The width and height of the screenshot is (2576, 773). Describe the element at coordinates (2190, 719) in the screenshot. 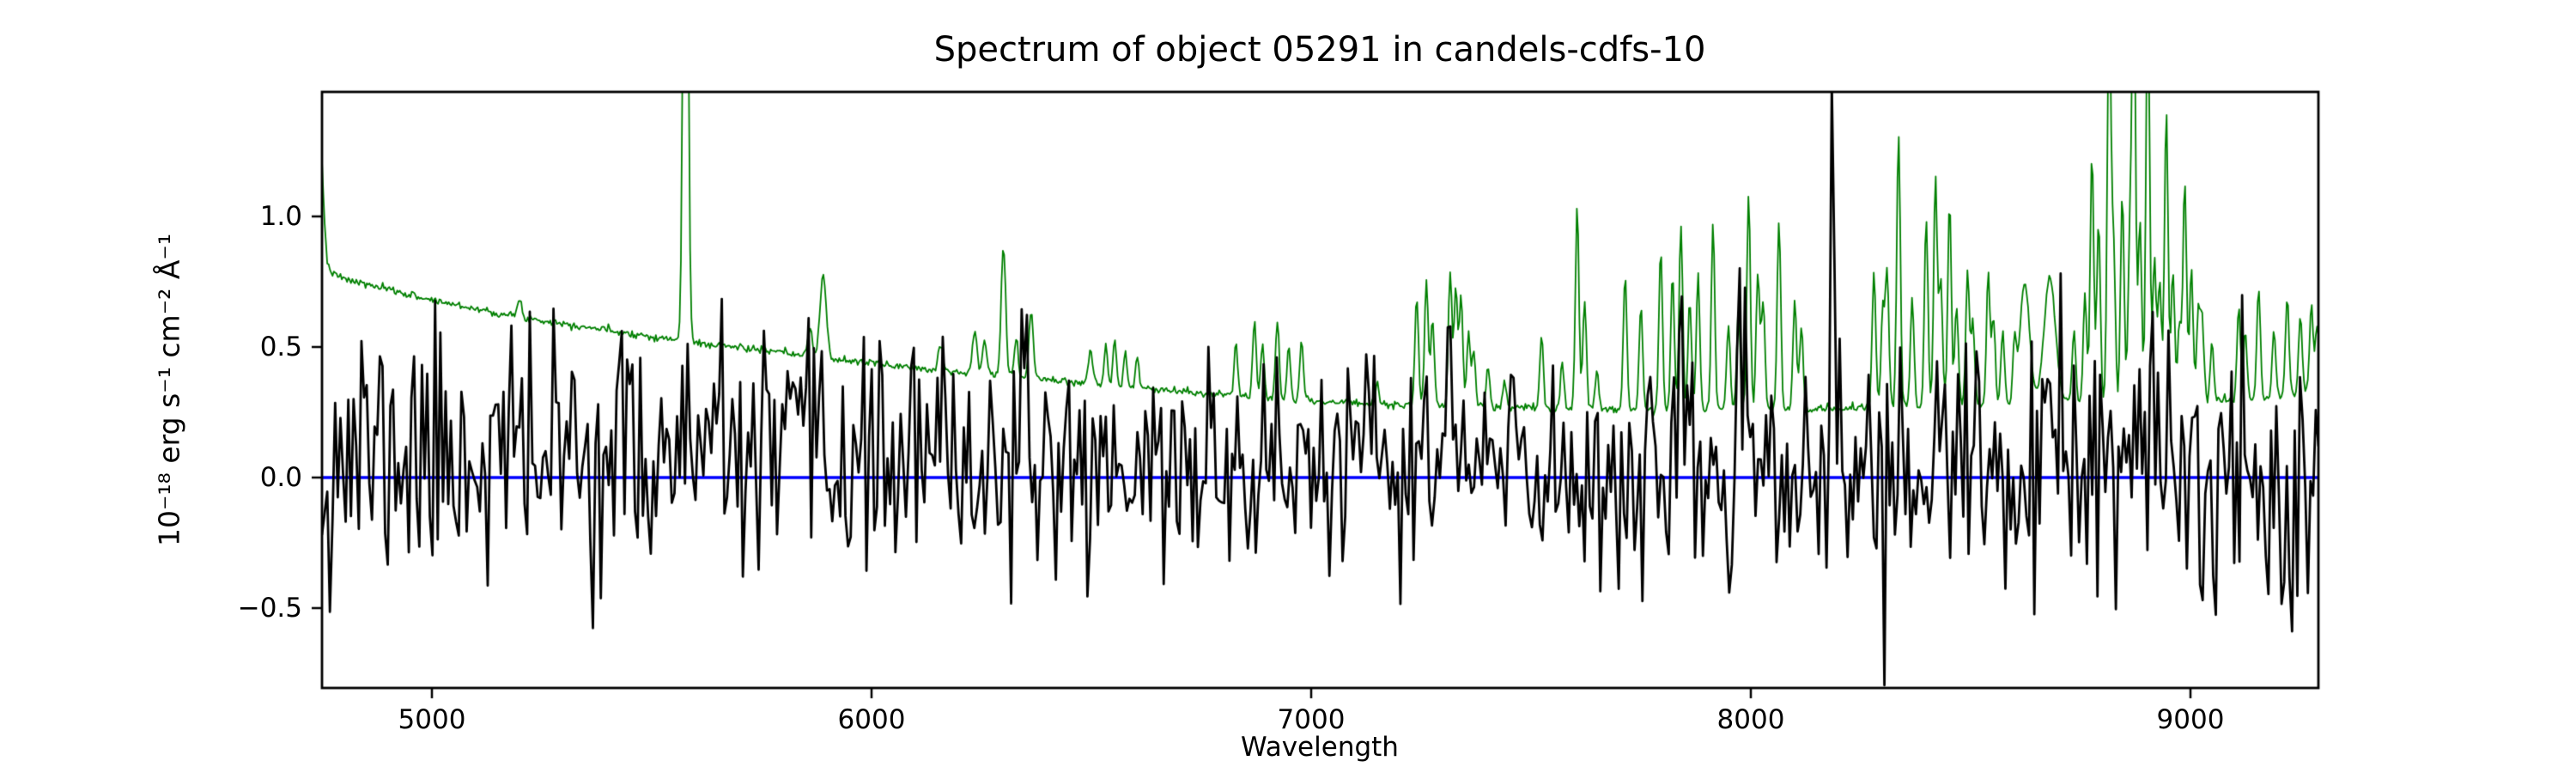

I see `x-tick-label-9000: 9000` at that location.